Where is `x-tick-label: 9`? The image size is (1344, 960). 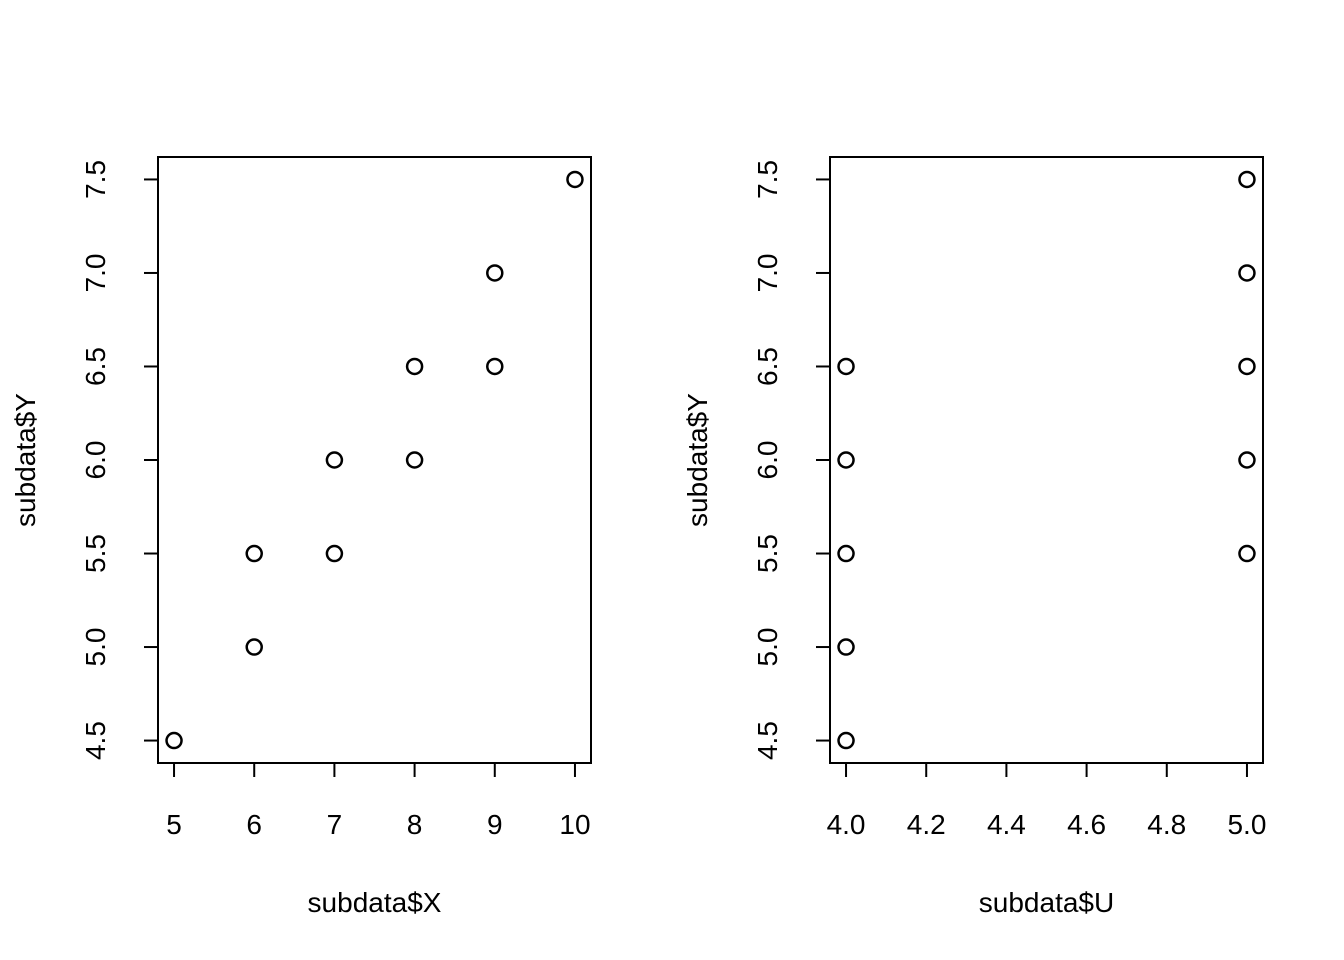 x-tick-label: 9 is located at coordinates (495, 824).